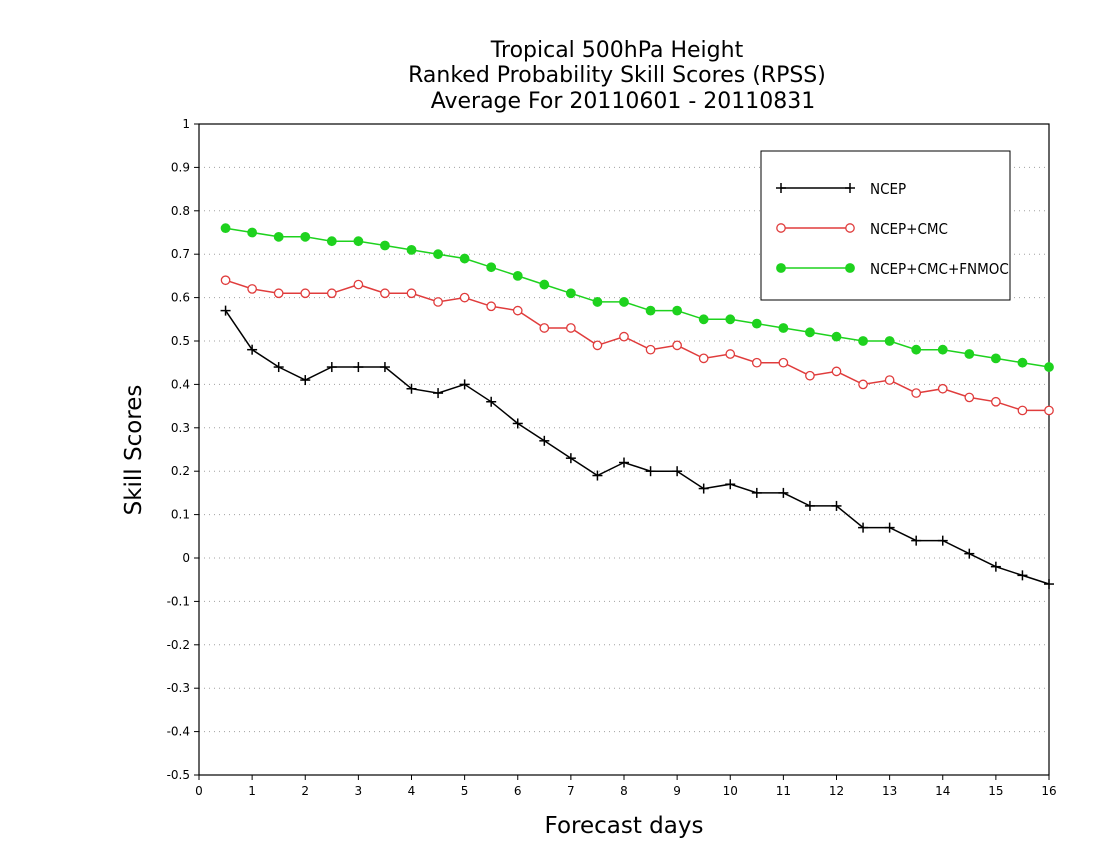  What do you see at coordinates (180, 515) in the screenshot?
I see `y-tick-label: 0.1` at bounding box center [180, 515].